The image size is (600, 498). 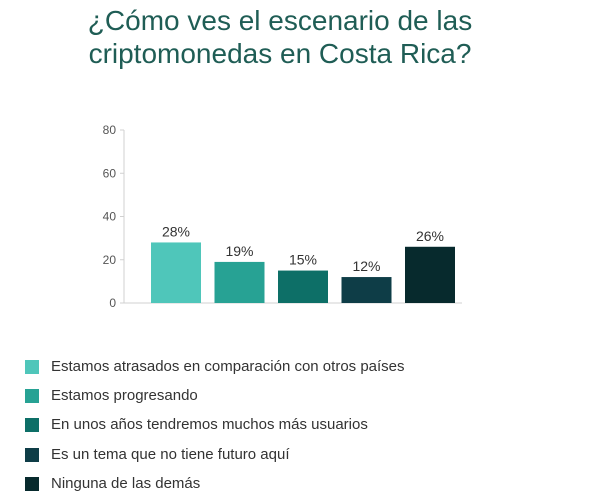 I want to click on legend-item: Ninguna de las demás, so click(x=305, y=483).